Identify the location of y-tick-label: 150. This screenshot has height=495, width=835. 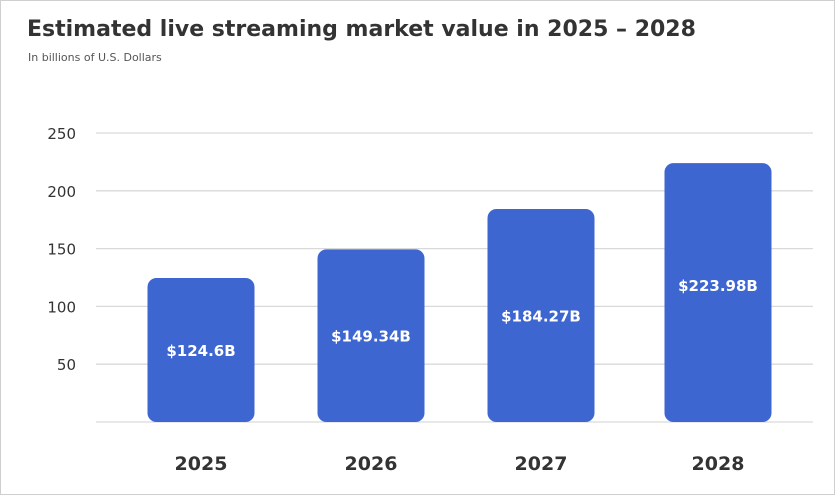
(61, 250).